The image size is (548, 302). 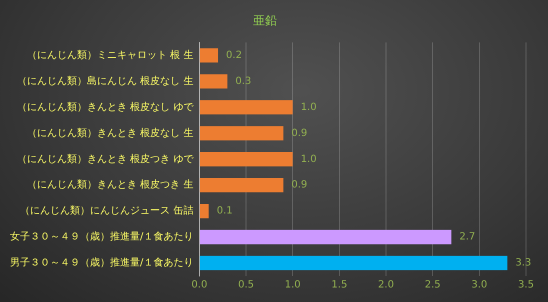 I want to click on text: 1.0, so click(x=292, y=285).